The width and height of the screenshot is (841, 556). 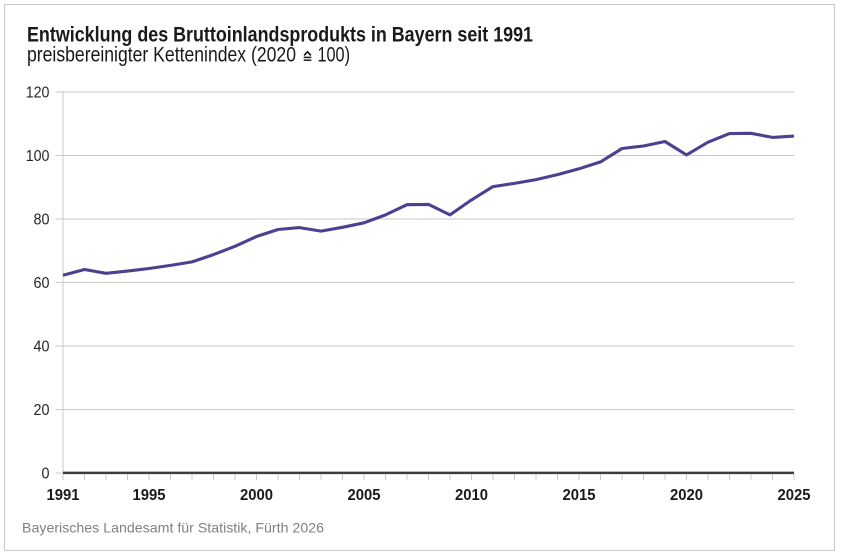 What do you see at coordinates (364, 495) in the screenshot?
I see `svg-text: 2005` at bounding box center [364, 495].